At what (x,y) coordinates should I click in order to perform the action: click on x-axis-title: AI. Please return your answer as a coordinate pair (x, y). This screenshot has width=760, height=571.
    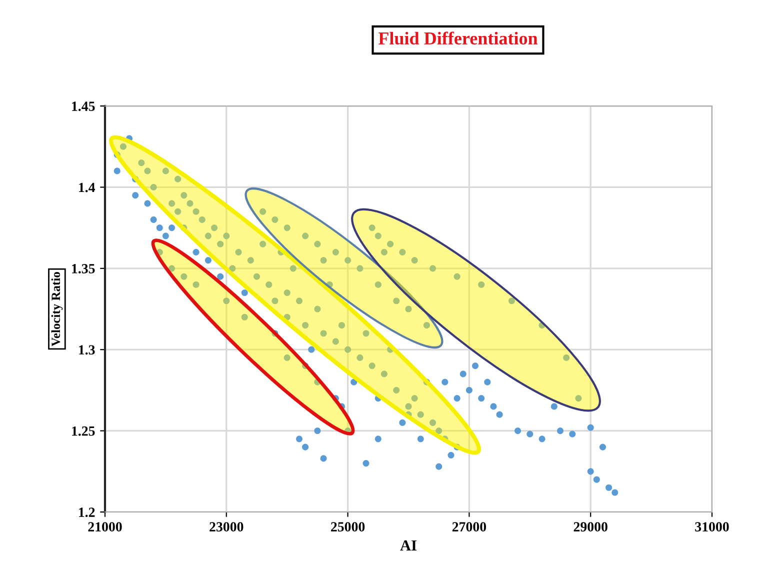
    Looking at the image, I should click on (408, 545).